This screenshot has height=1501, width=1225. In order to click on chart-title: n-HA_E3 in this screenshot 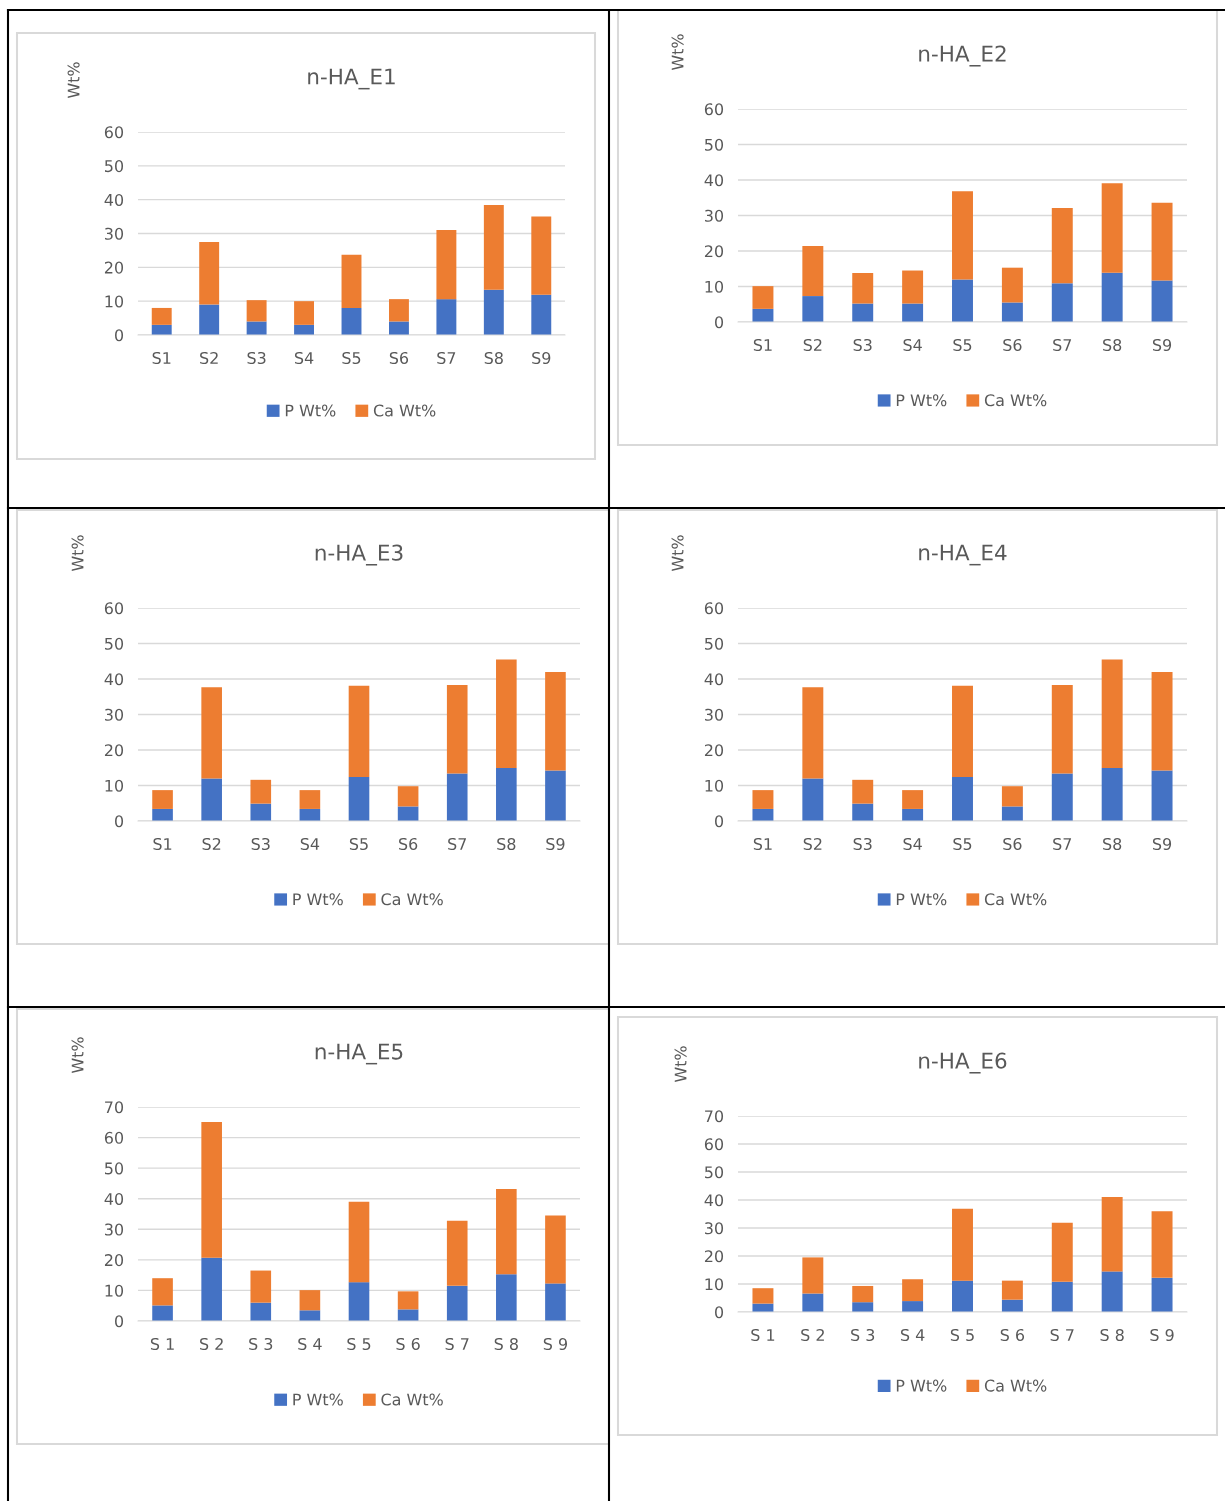, I will do `click(359, 555)`.